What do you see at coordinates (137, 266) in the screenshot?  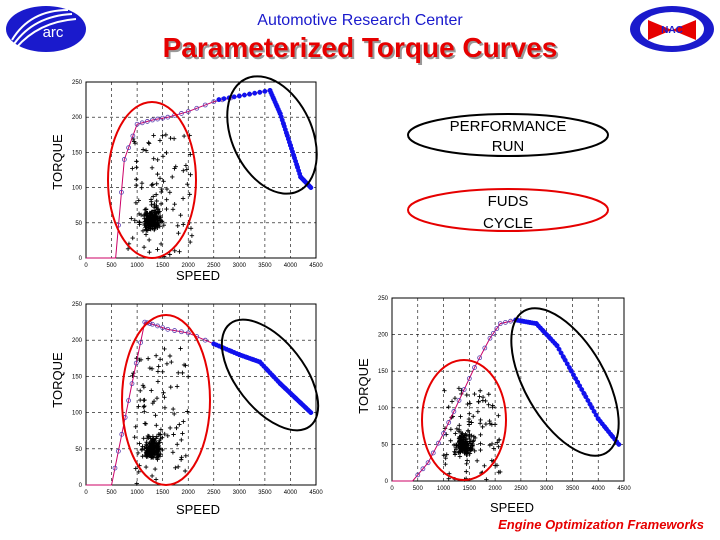 I see `x-tick-label: 1000` at bounding box center [137, 266].